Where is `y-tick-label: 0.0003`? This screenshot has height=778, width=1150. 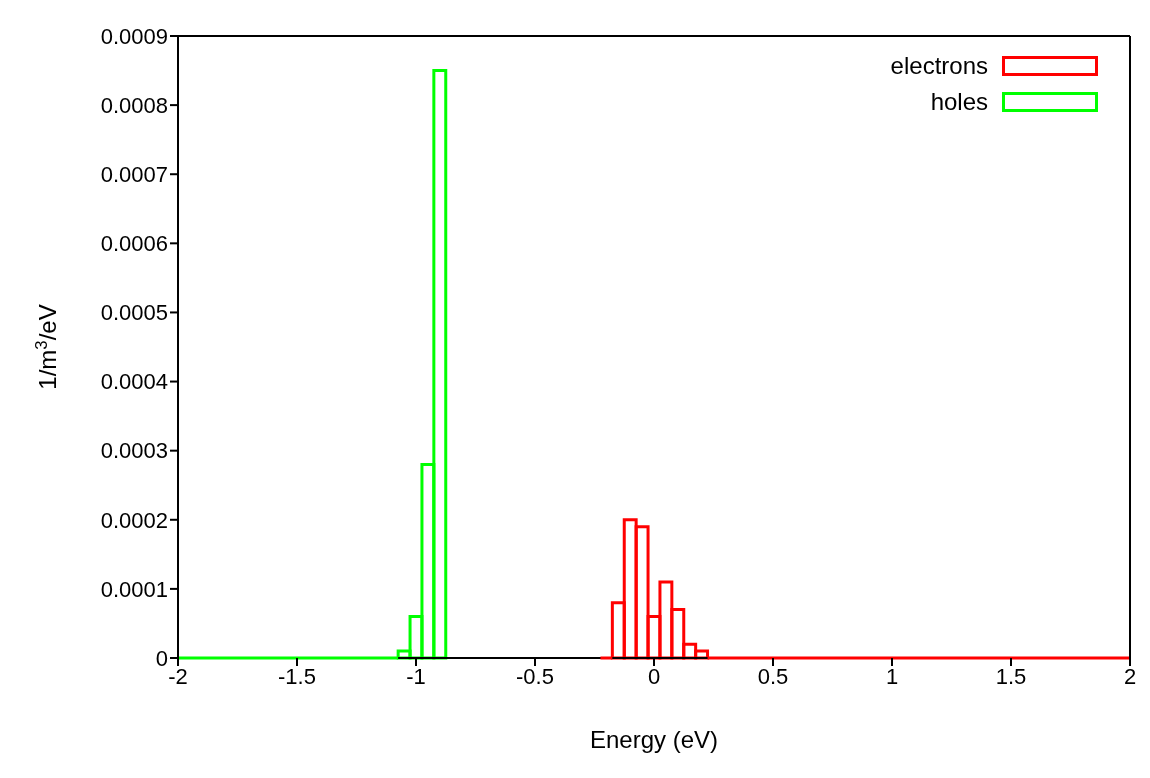 y-tick-label: 0.0003 is located at coordinates (134, 451).